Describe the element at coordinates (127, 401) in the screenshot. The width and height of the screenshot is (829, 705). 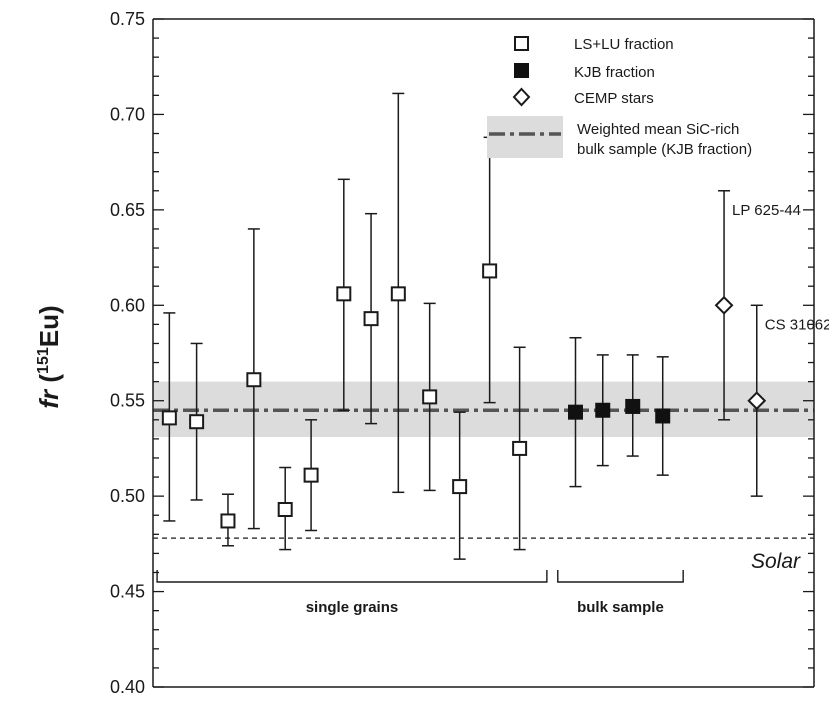
I see `y-tick-label: 0.55` at that location.